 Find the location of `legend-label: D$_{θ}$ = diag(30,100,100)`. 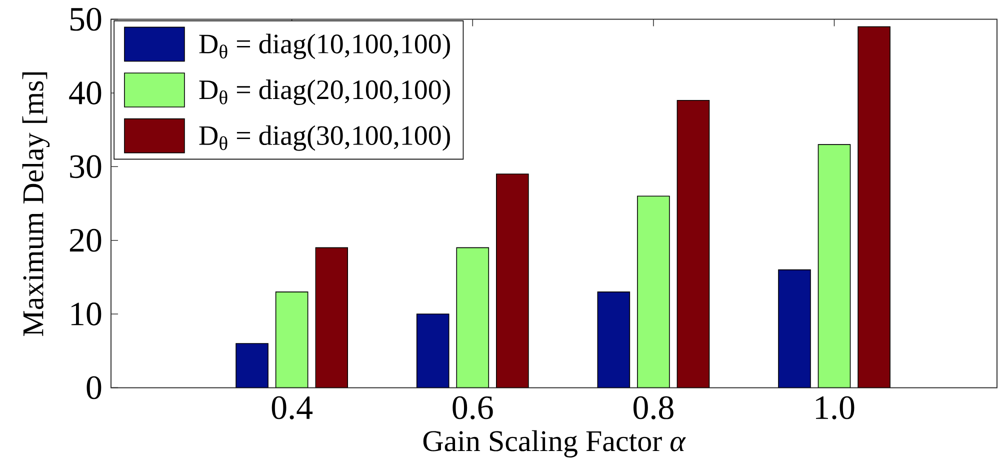

legend-label: D$_{θ}$ = diag(30,100,100) is located at coordinates (324, 138).